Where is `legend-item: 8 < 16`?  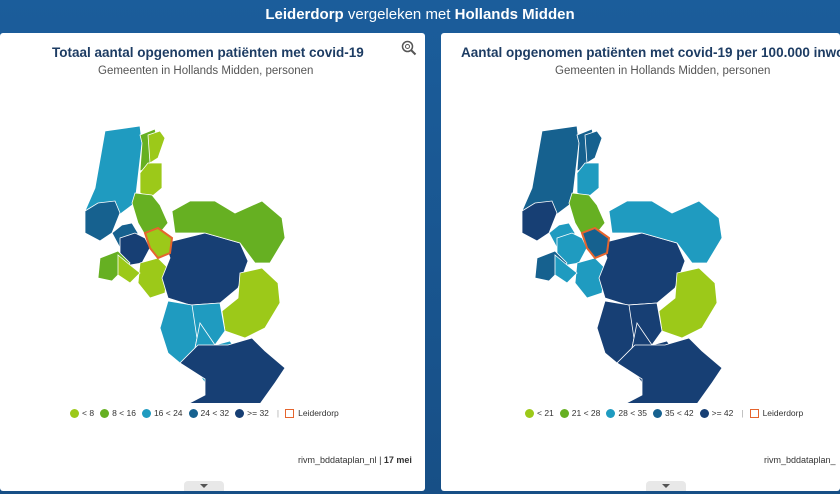
legend-item: 8 < 16 is located at coordinates (118, 413).